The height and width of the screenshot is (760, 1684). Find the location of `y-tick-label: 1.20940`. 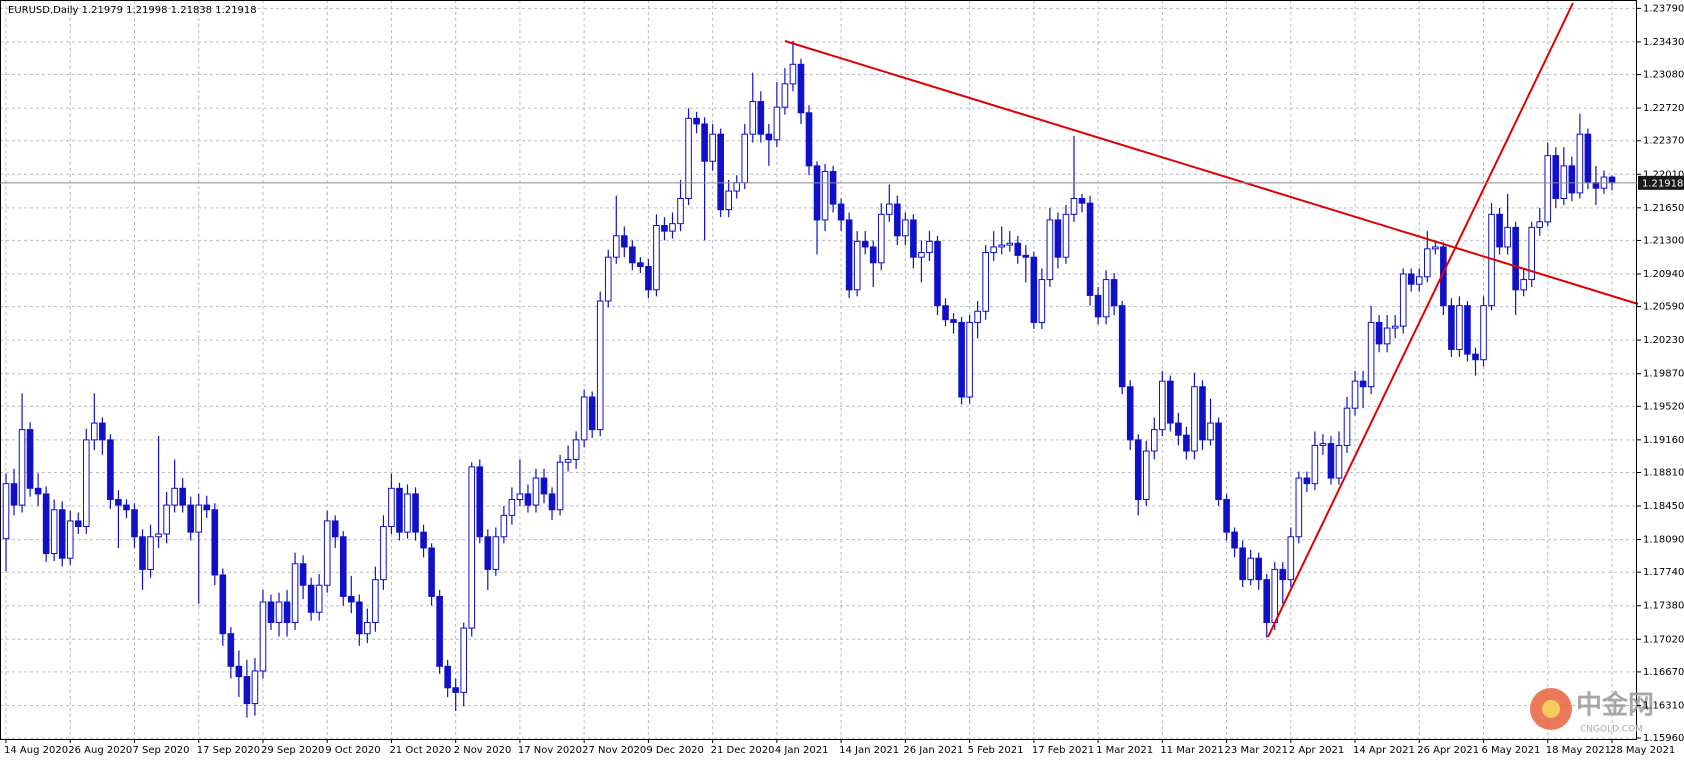

y-tick-label: 1.20940 is located at coordinates (1663, 274).